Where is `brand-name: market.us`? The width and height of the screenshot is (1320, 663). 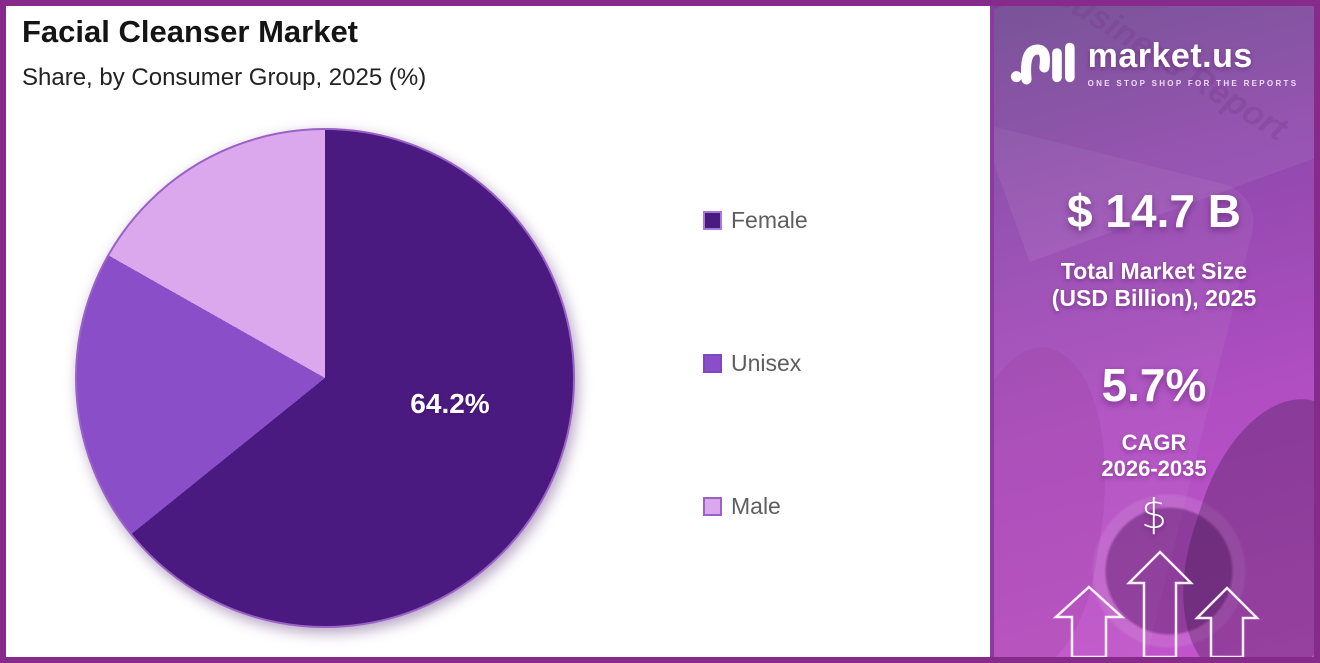
brand-name: market.us is located at coordinates (1170, 55).